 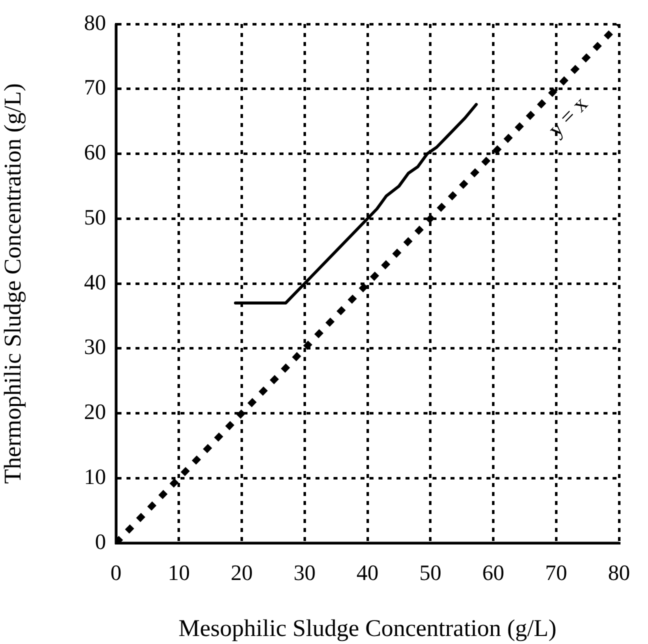 I want to click on x-axis-title: Mesophilic Sludge Concentration (g/L), so click(x=367, y=629).